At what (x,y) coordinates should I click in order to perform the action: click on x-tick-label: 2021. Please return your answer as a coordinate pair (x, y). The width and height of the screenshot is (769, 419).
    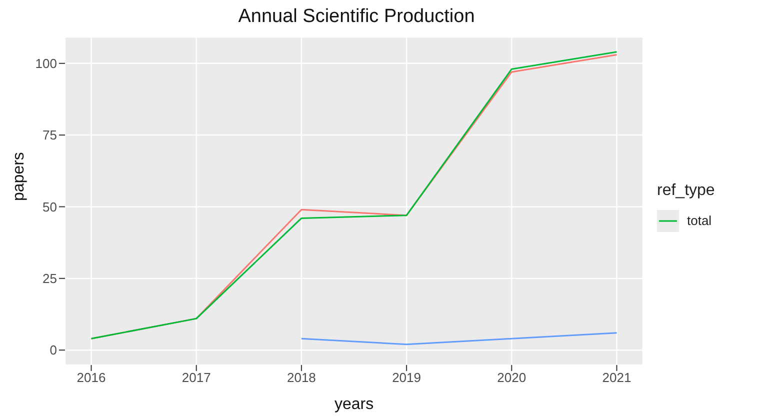
    Looking at the image, I should click on (617, 378).